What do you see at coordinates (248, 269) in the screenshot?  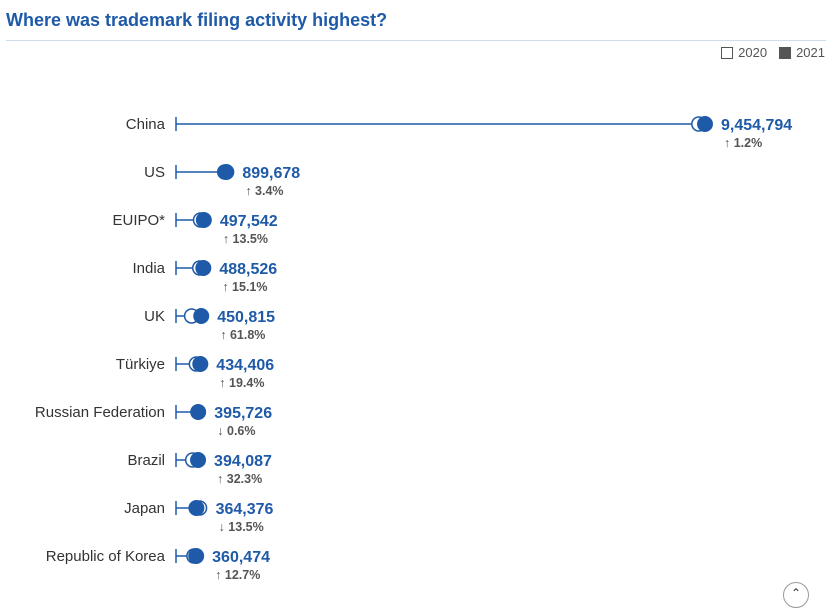 I see `value-label: 488,526` at bounding box center [248, 269].